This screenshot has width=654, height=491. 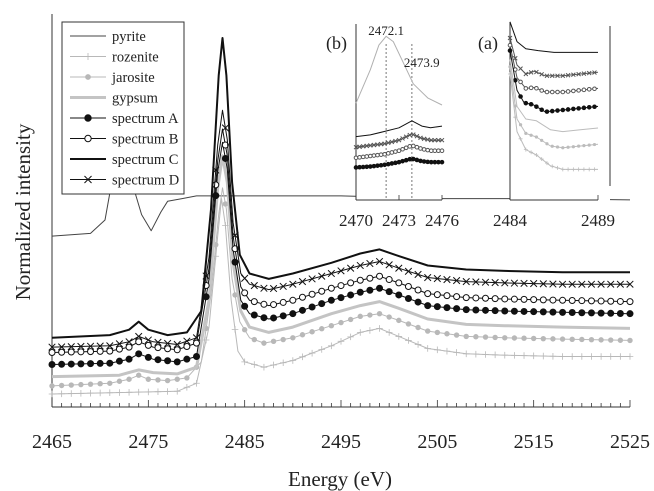 I want to click on legend-item-jarosite: jarosite, so click(x=112, y=78).